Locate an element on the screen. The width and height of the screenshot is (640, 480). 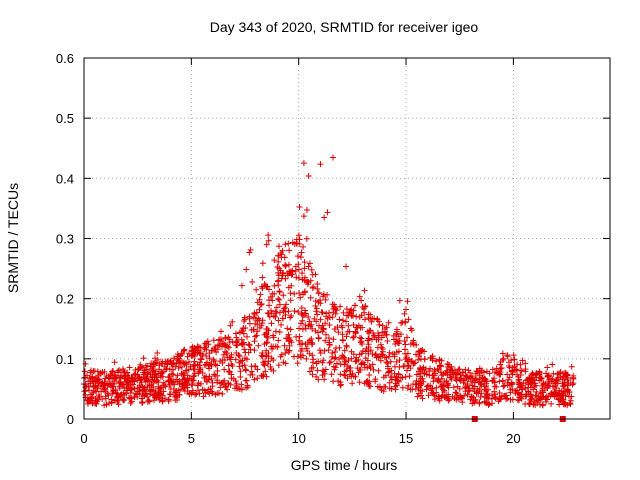
x-tick-label: 5 is located at coordinates (191, 438).